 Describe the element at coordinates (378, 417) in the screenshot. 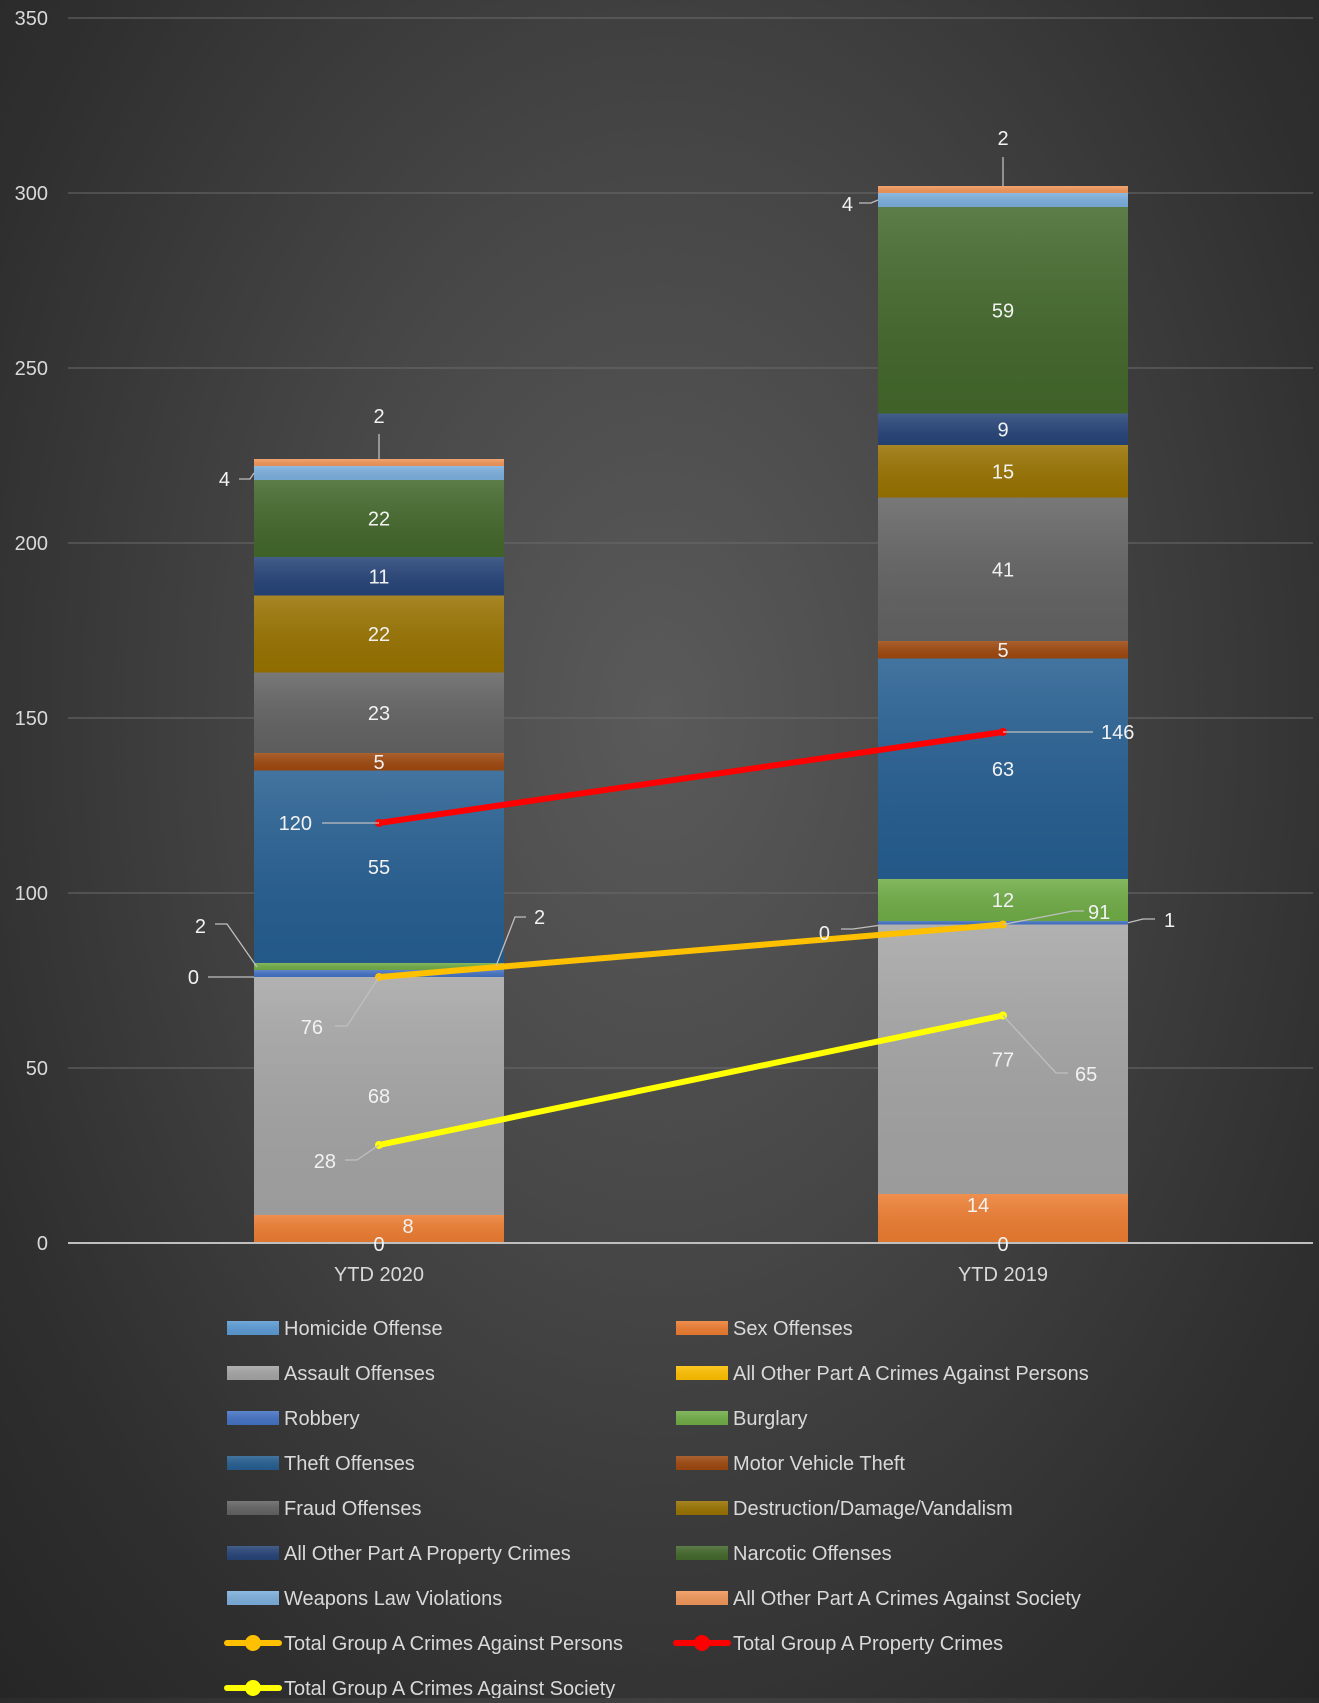

I see `data-label-society-other-ytd-2020: 2` at that location.